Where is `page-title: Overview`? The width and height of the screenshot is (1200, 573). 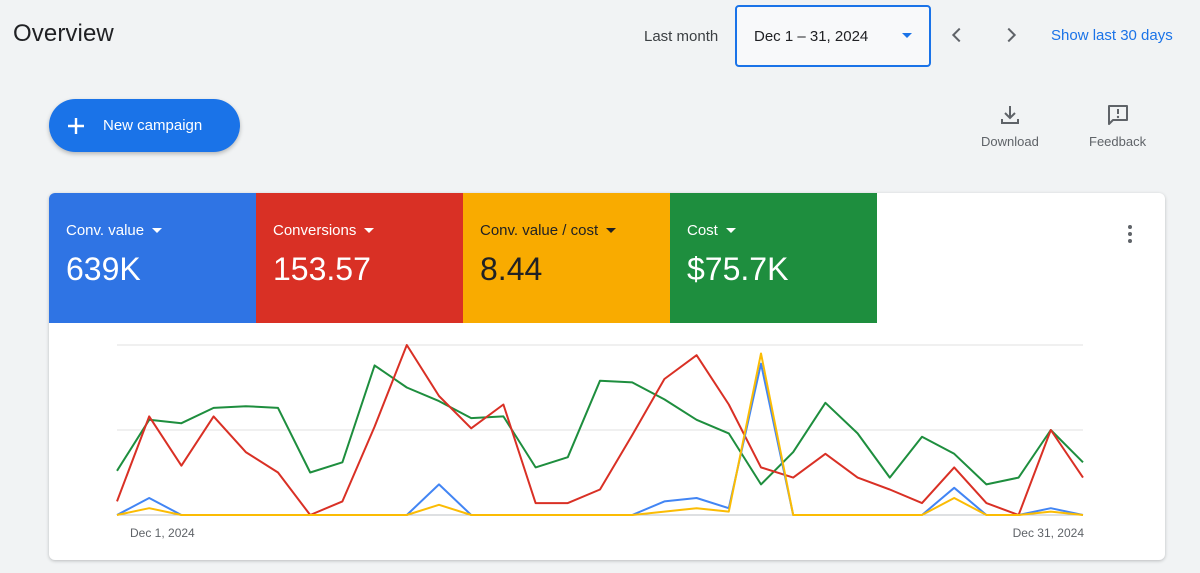 page-title: Overview is located at coordinates (63, 33).